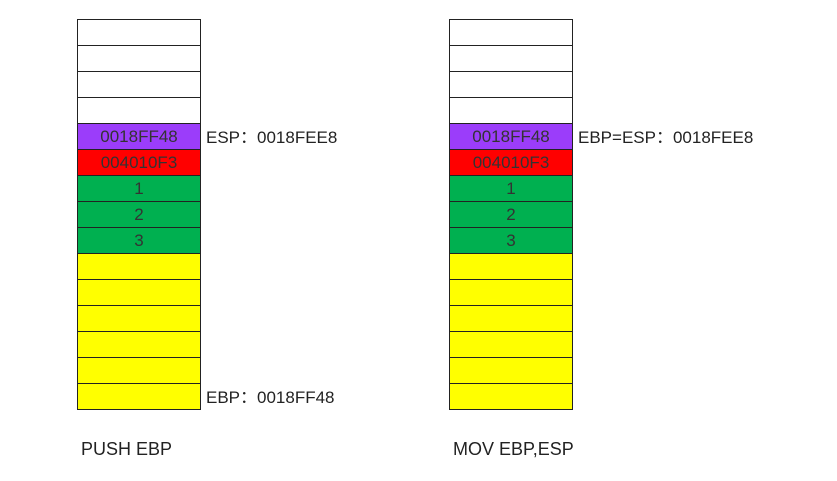 The image size is (837, 481). What do you see at coordinates (513, 449) in the screenshot?
I see `panel-caption: MOV EBP,ESP` at bounding box center [513, 449].